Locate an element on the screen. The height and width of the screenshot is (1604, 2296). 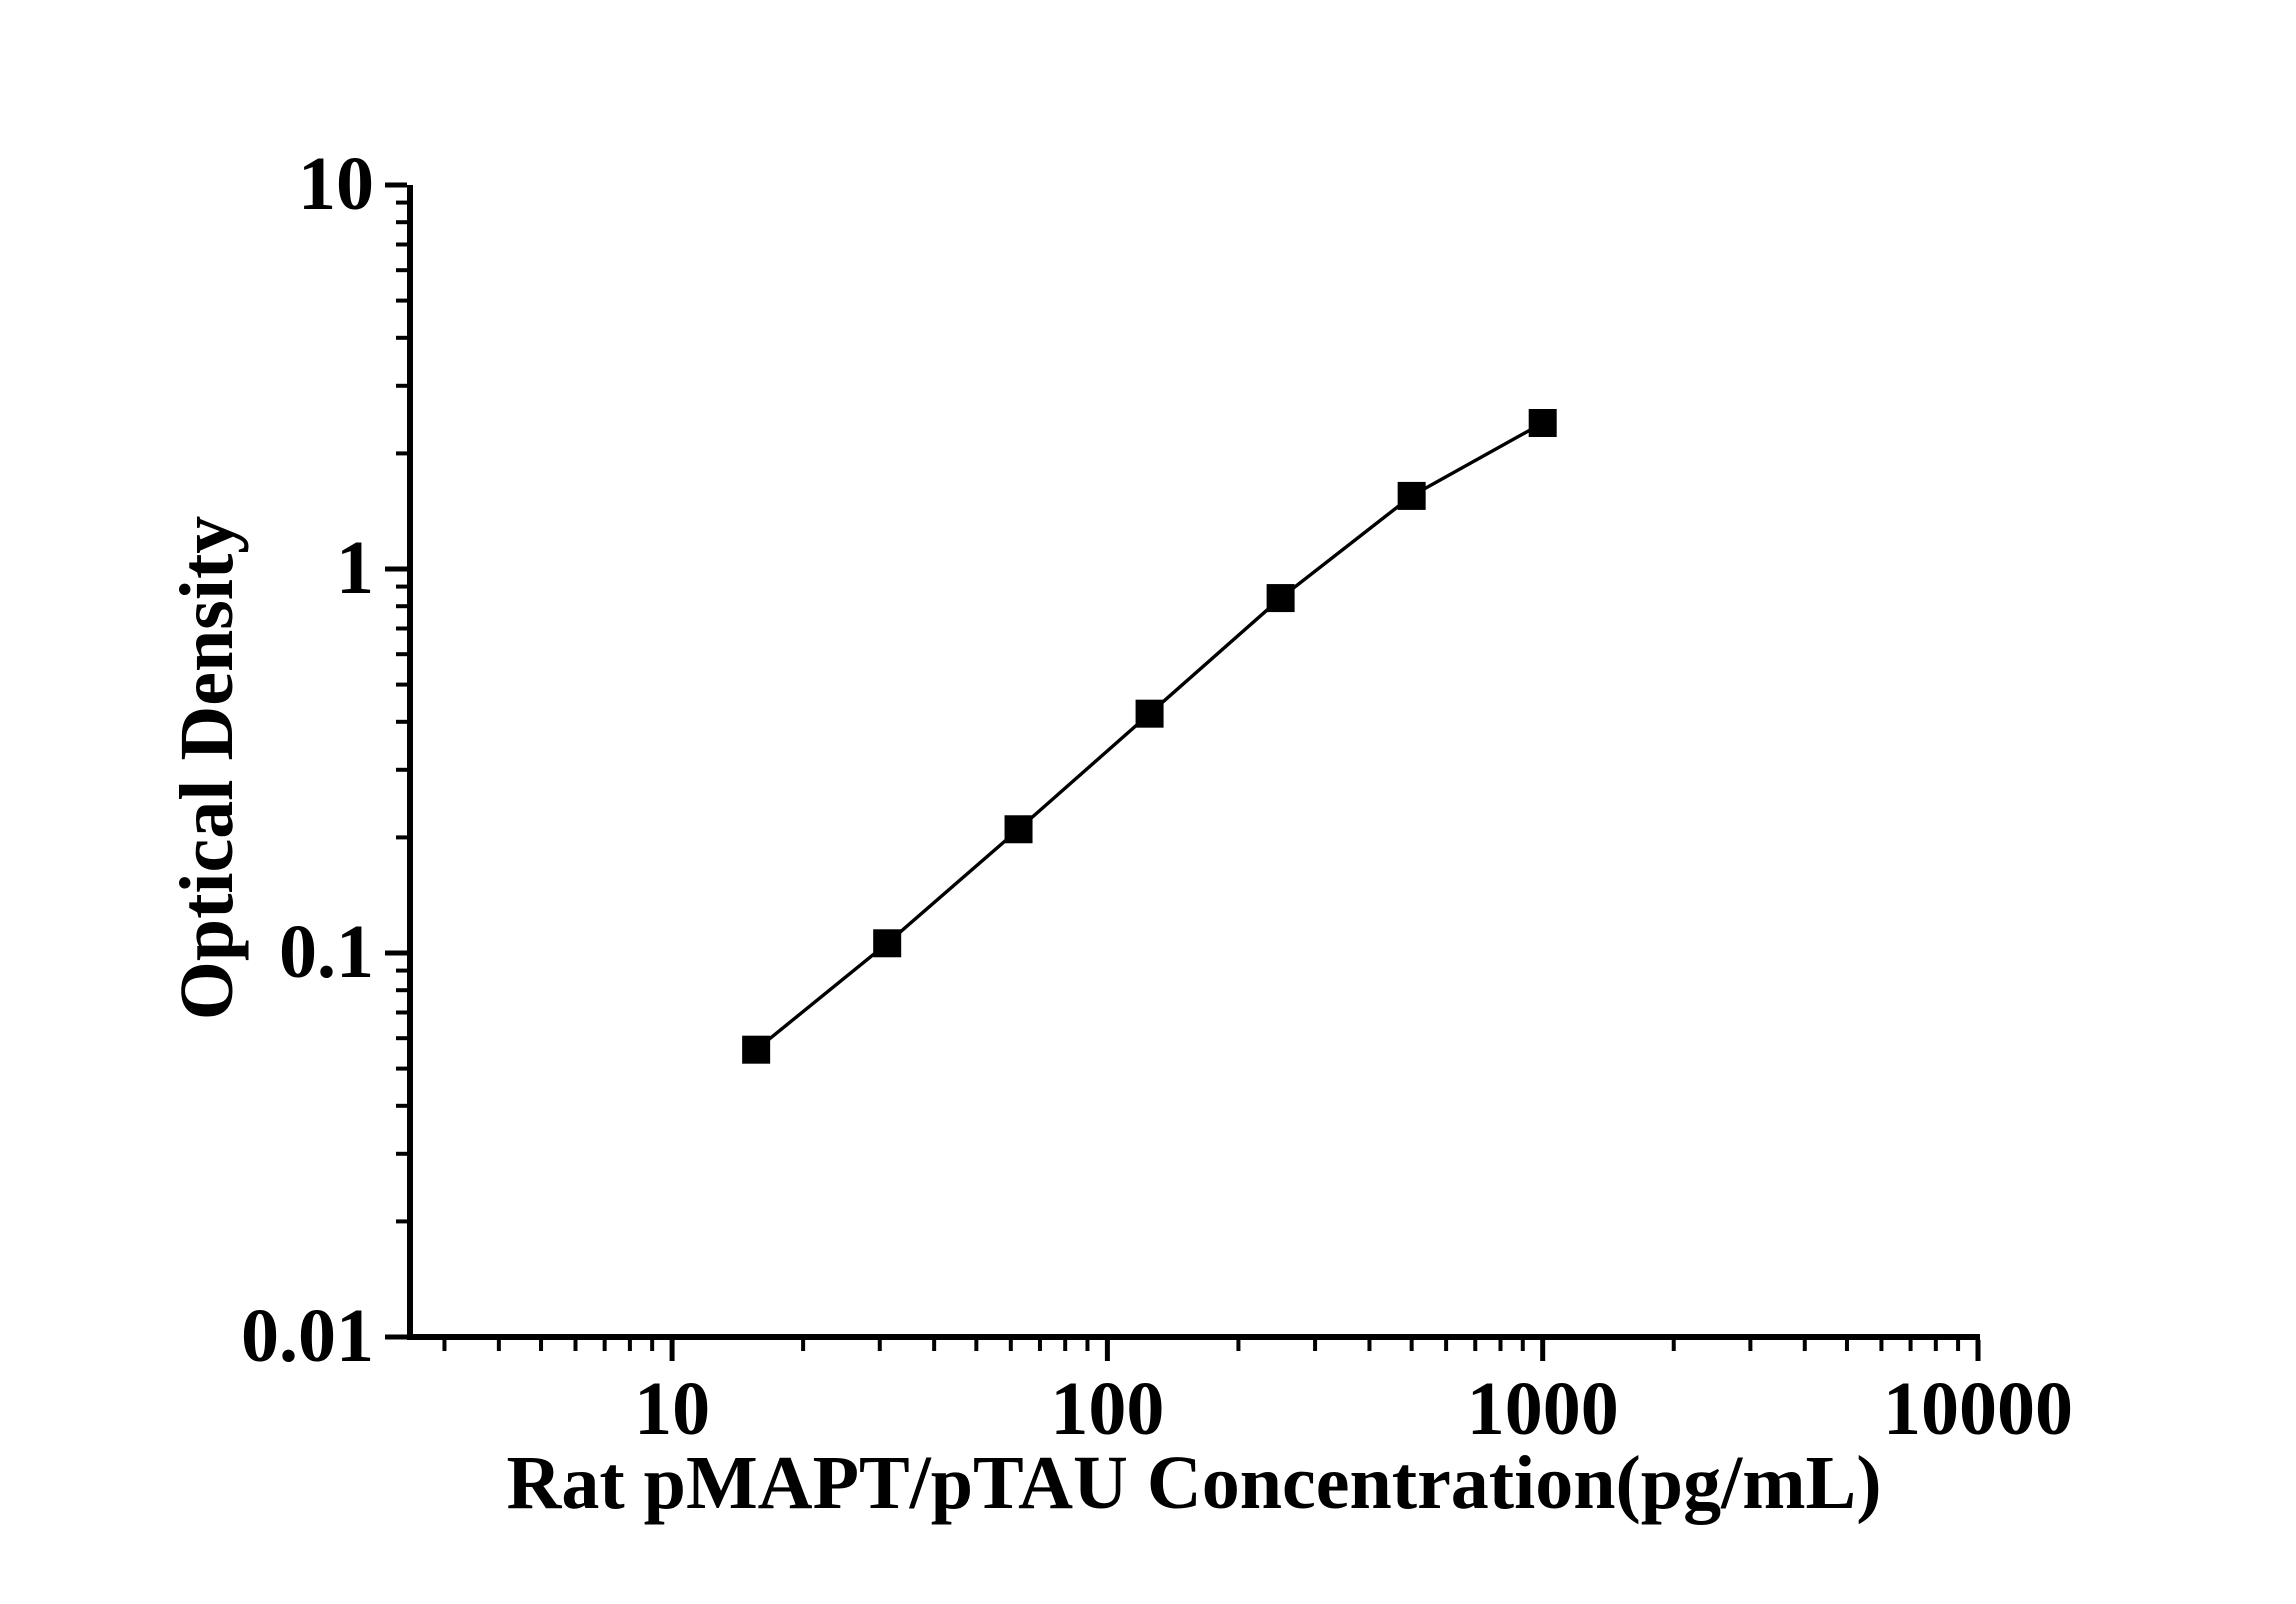
y-tick-label: 0.1 is located at coordinates (326, 952).